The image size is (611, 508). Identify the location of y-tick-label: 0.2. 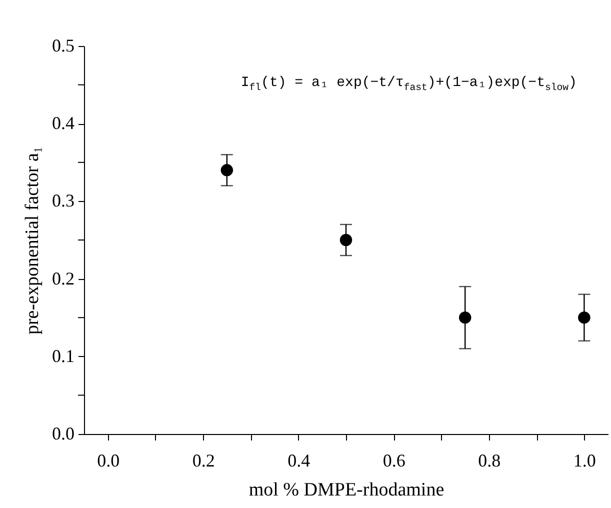
(63, 278).